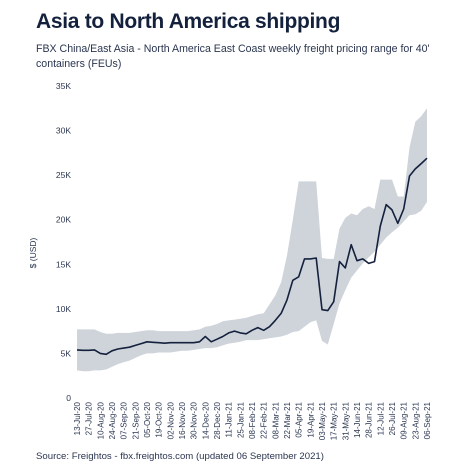 The height and width of the screenshot is (474, 474). What do you see at coordinates (89, 418) in the screenshot?
I see `x-tick-label: 27-Jul-20` at bounding box center [89, 418].